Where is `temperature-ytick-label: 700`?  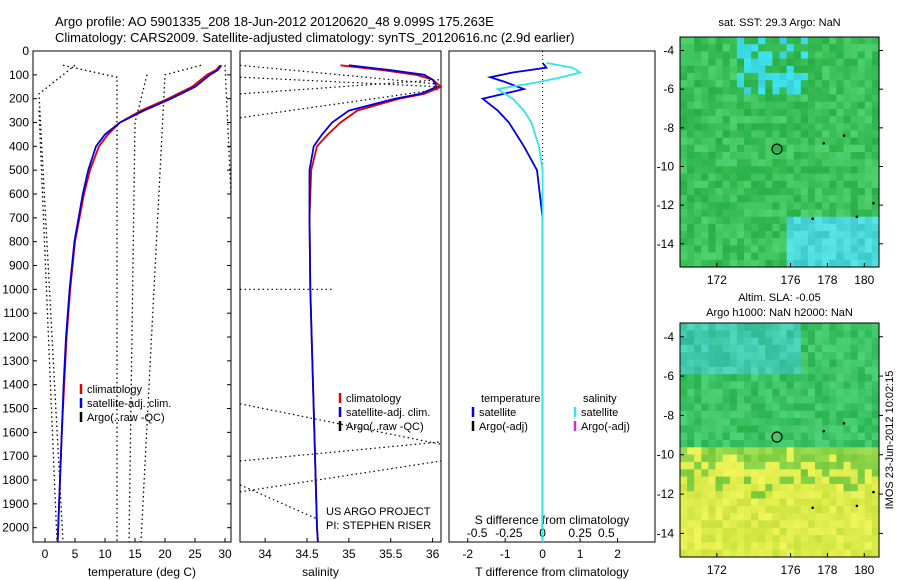
temperature-ytick-label: 700 is located at coordinates (19, 218).